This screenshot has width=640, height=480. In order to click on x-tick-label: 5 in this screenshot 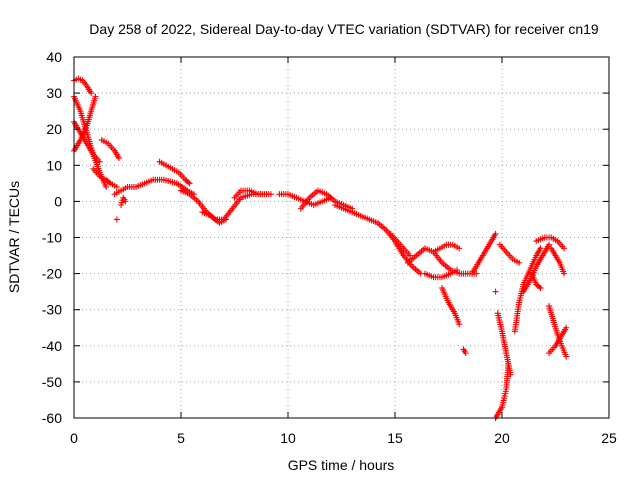, I will do `click(181, 438)`.